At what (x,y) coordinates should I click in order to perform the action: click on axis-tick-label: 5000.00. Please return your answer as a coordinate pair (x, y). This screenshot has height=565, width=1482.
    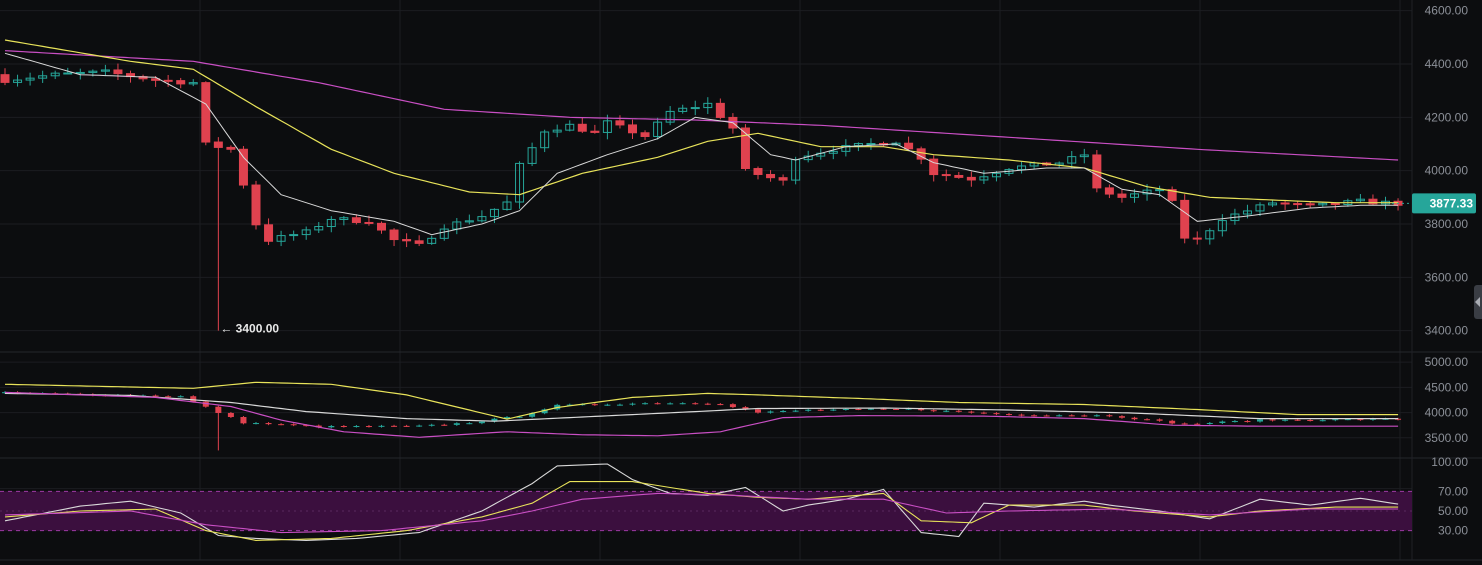
    Looking at the image, I should click on (1447, 362).